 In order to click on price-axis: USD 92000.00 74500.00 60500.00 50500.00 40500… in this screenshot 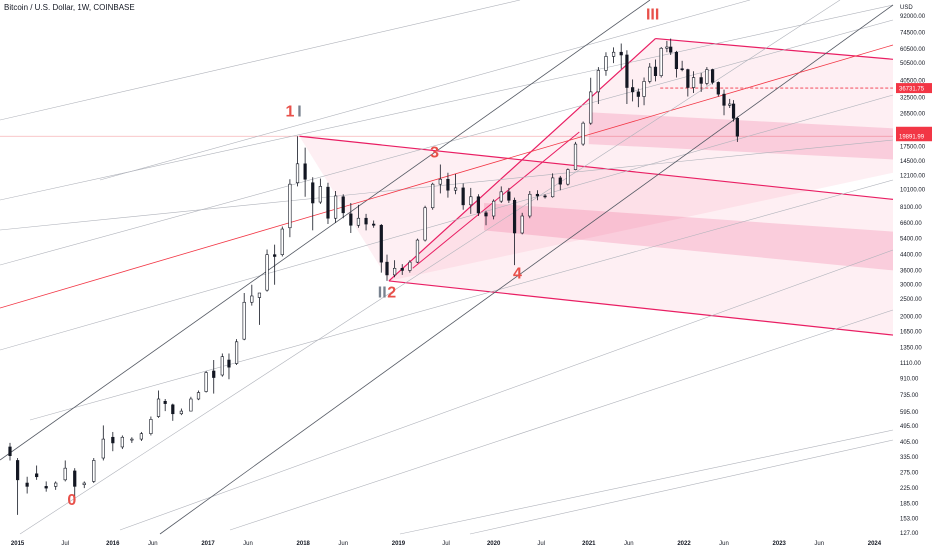, I will do `click(913, 271)`.